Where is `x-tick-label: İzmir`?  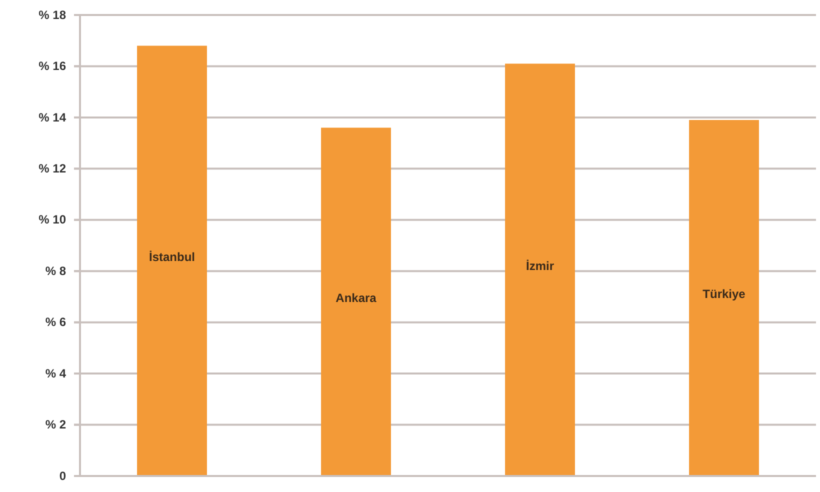
x-tick-label: İzmir is located at coordinates (540, 265).